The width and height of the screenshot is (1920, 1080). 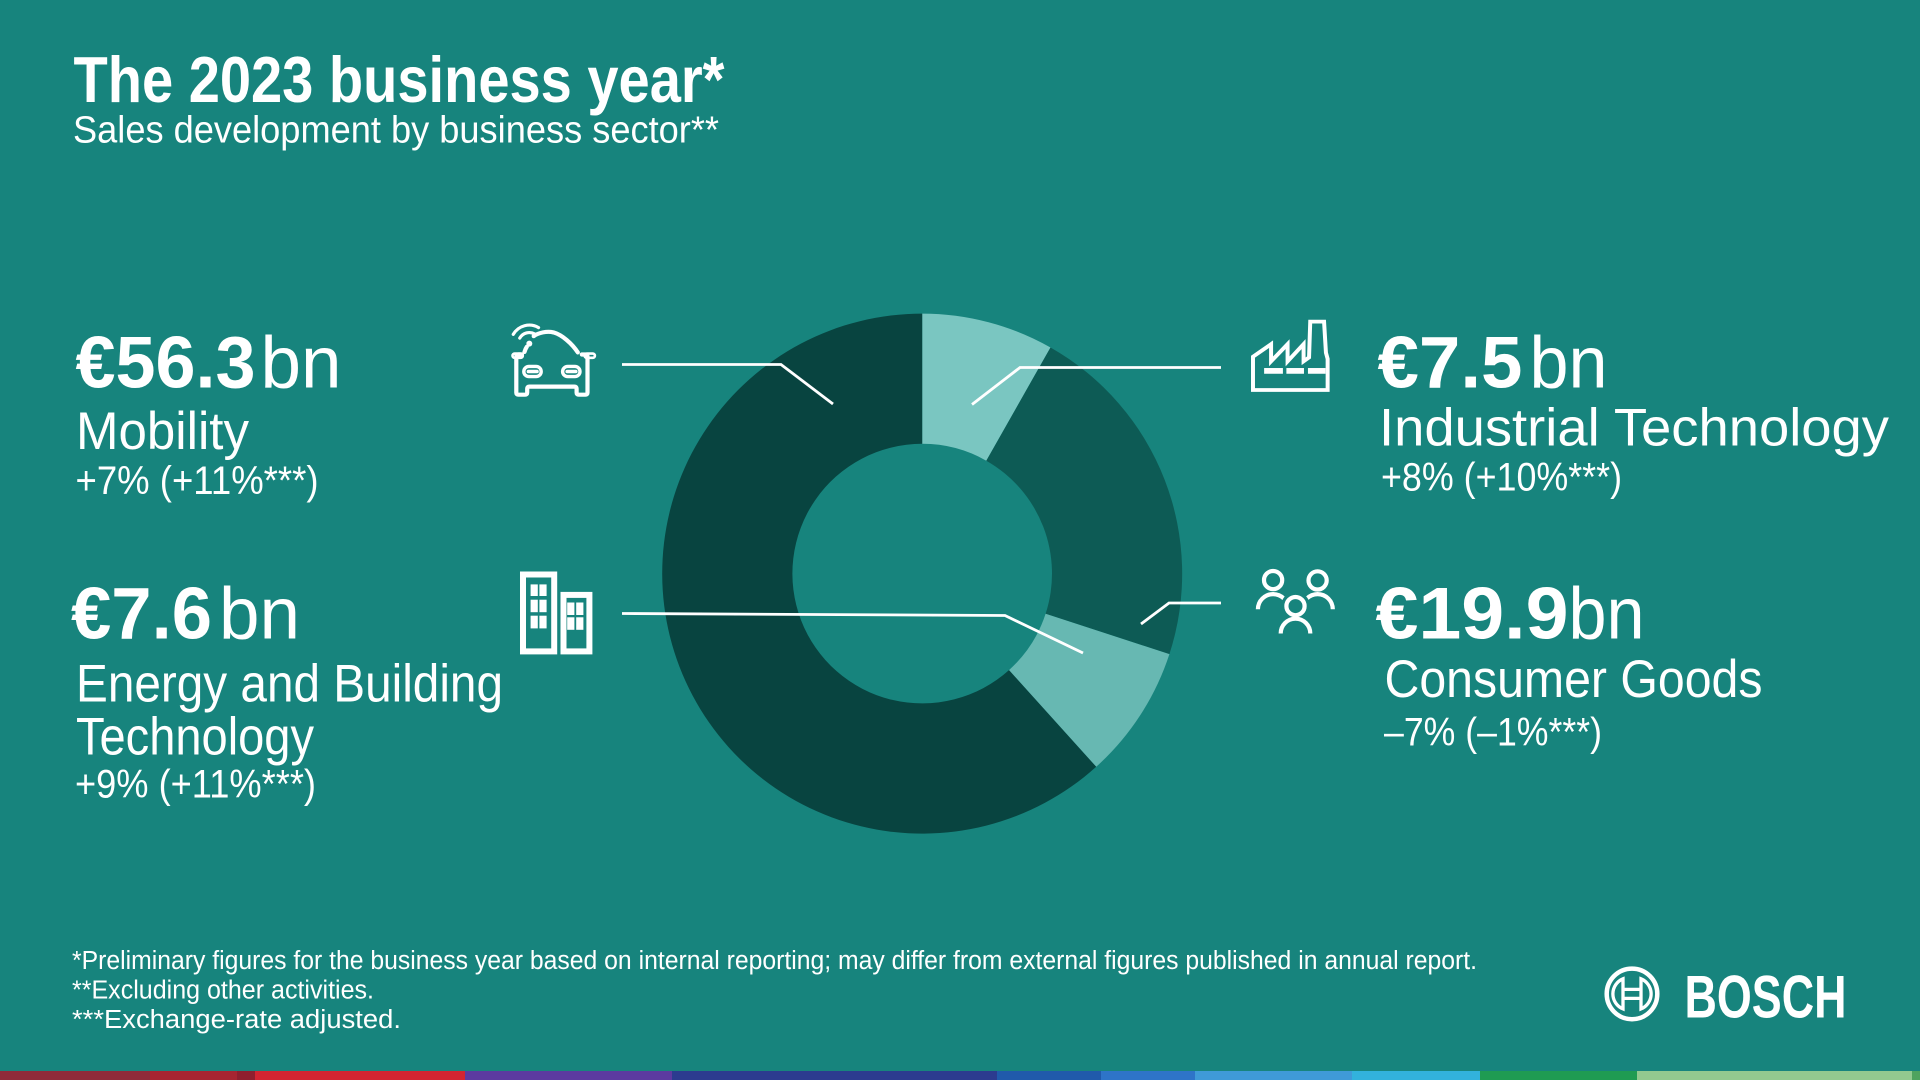 I want to click on svg-text: +8% (+10%***), so click(x=1501, y=478).